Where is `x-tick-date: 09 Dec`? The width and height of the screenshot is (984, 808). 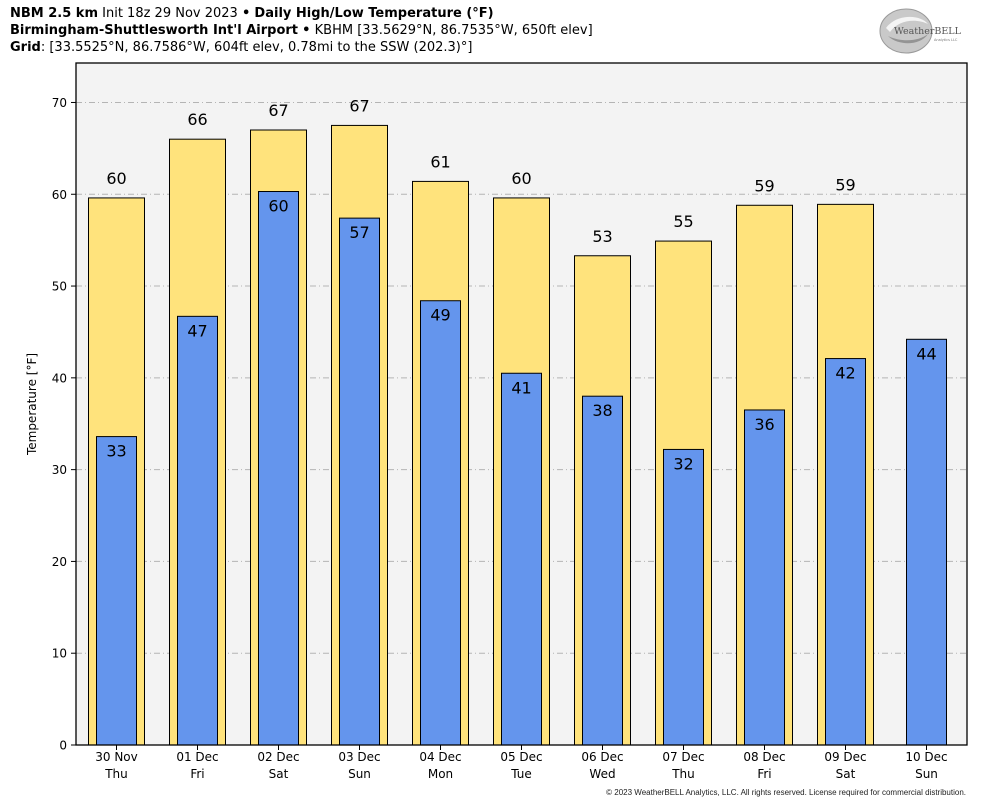
x-tick-date: 09 Dec is located at coordinates (845, 757).